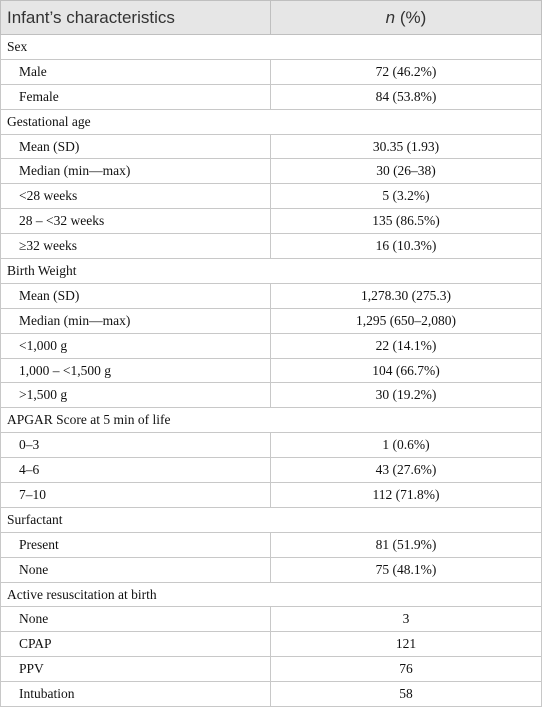 The height and width of the screenshot is (710, 542). Describe the element at coordinates (135, 445) in the screenshot. I see `row-label: 0–3` at that location.